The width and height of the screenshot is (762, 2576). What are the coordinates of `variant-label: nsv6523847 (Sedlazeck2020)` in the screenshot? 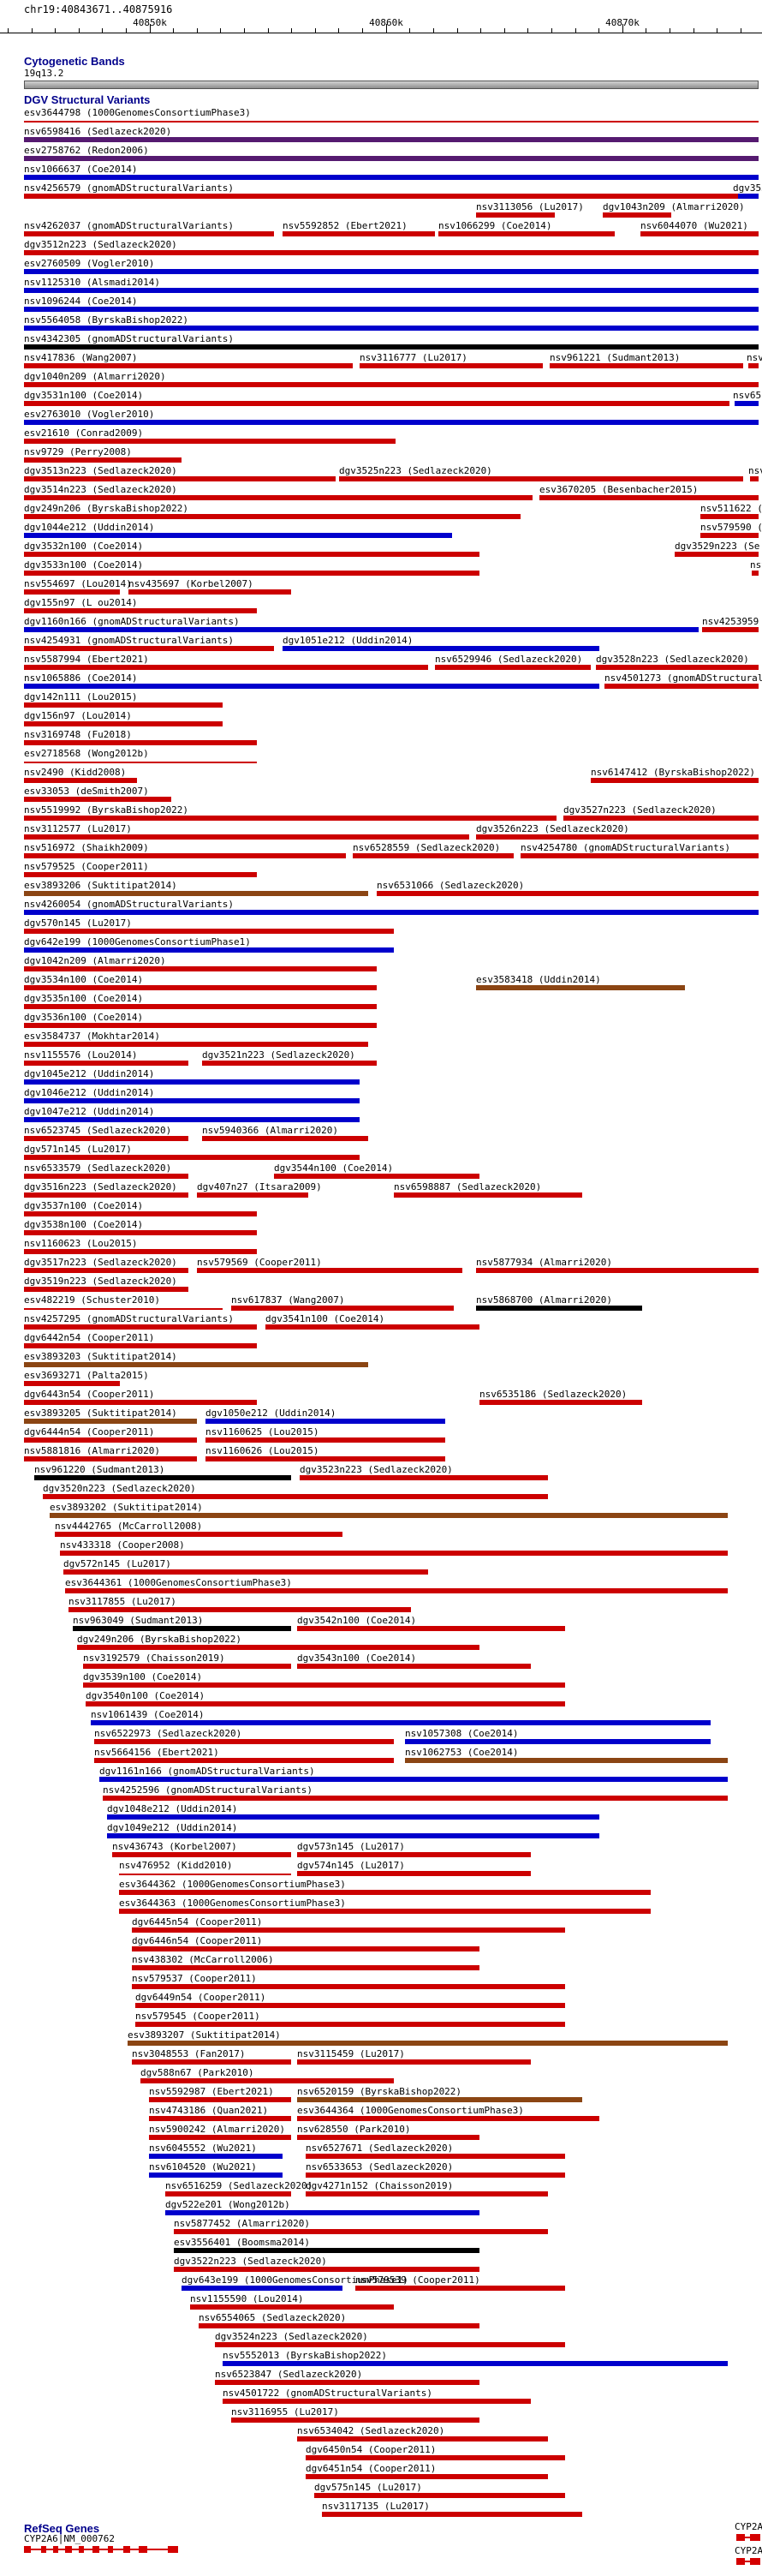 It's located at (289, 2375).